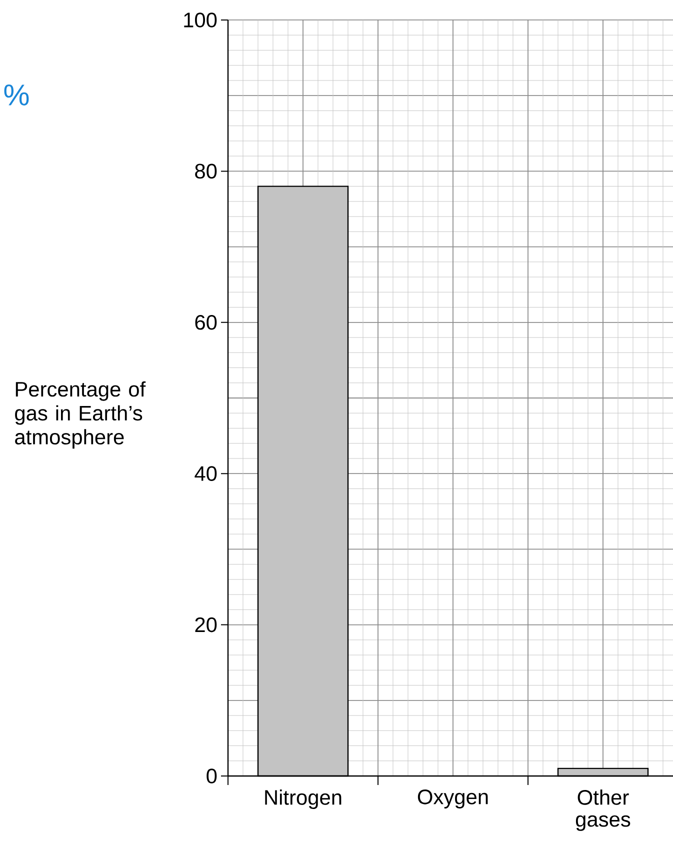 The image size is (673, 847). I want to click on y-tick-label: 40, so click(205, 473).